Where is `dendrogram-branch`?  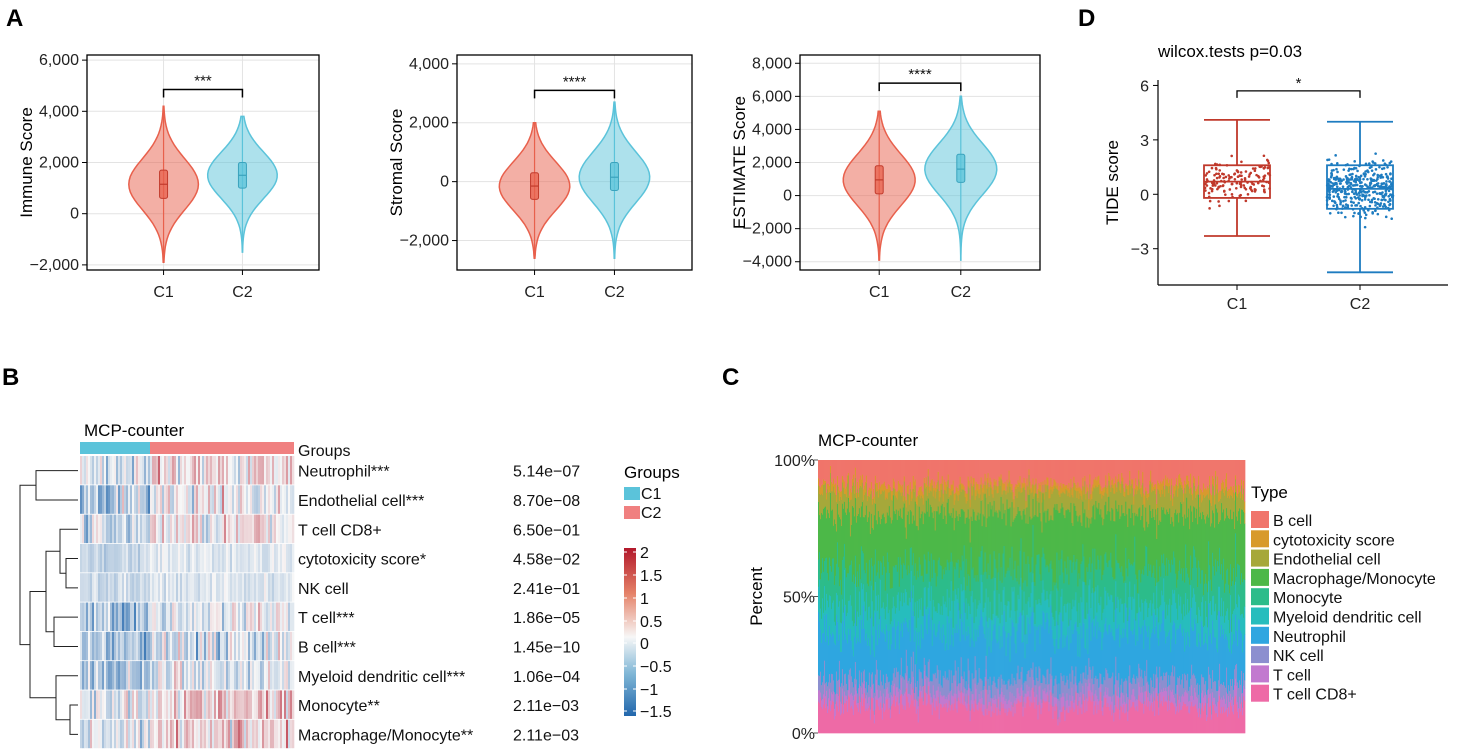
dendrogram-branch is located at coordinates (52, 591).